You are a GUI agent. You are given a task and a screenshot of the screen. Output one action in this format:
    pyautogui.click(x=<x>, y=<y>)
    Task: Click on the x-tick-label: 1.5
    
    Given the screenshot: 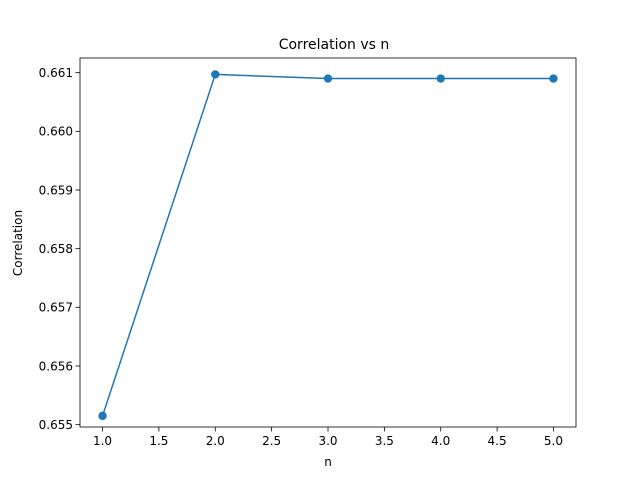 What is the action you would take?
    pyautogui.click(x=158, y=441)
    